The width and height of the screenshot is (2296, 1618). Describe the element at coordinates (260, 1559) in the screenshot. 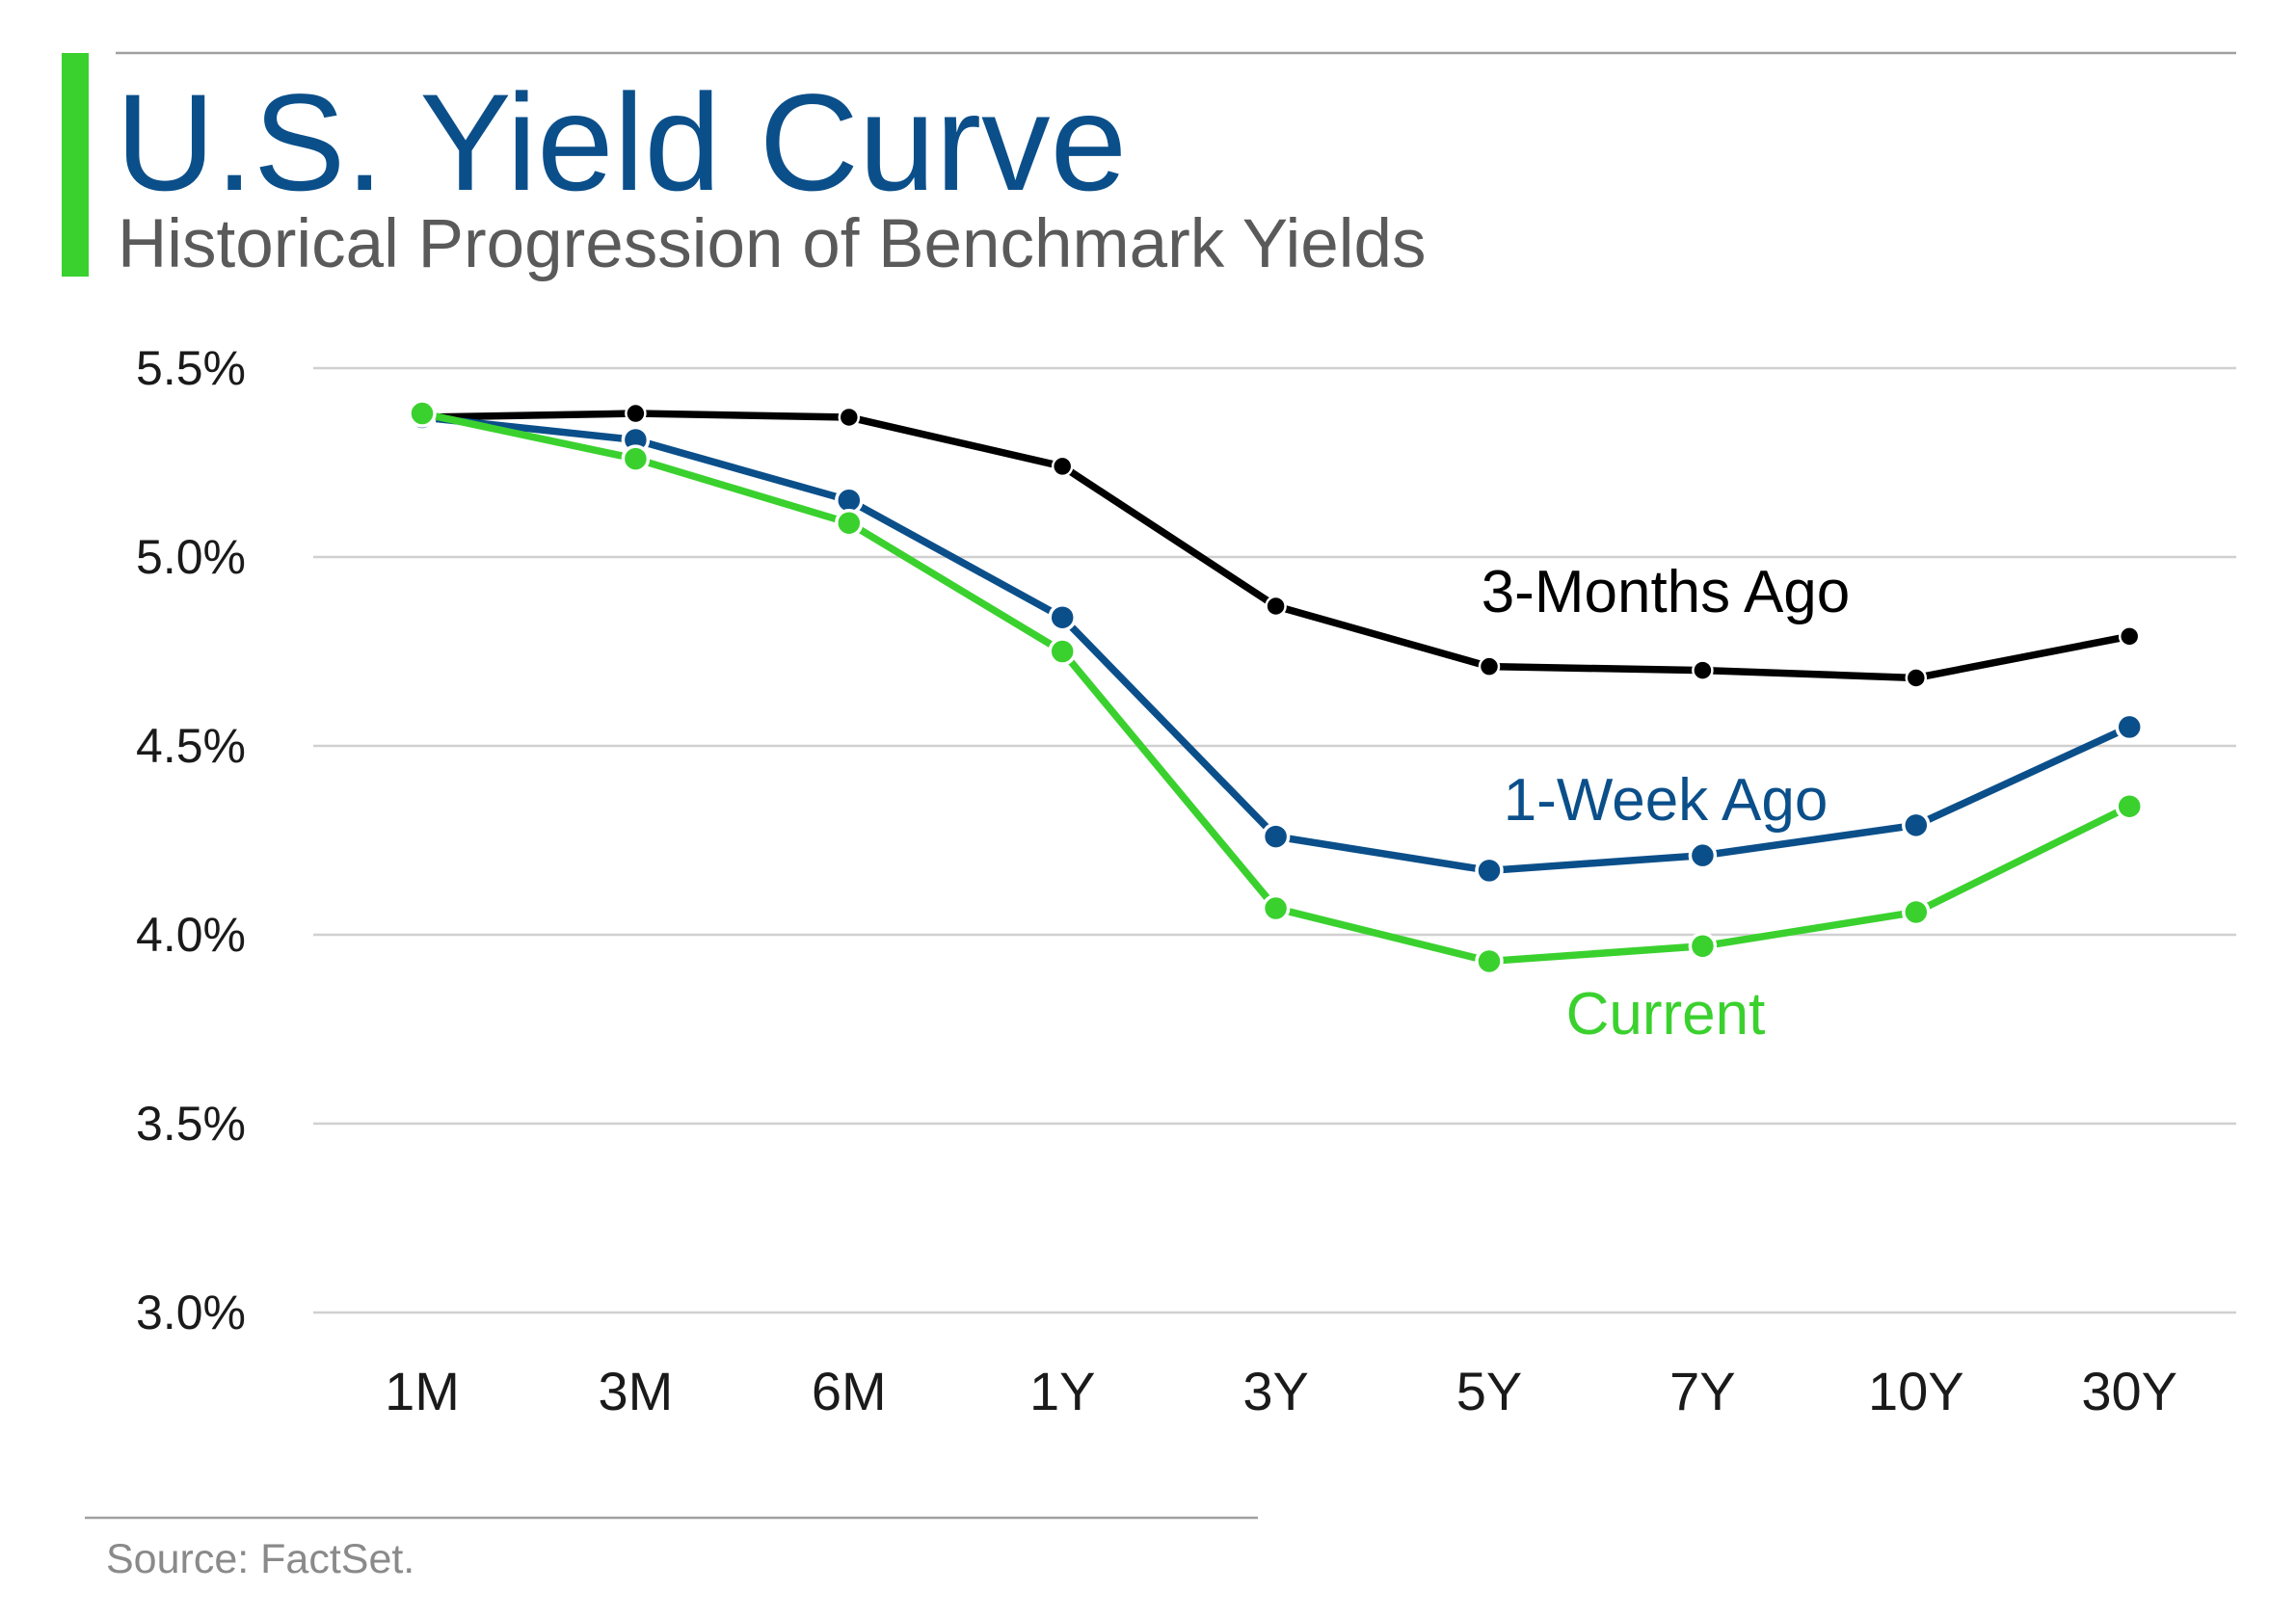

I see `source-note: Source: FactSet.` at that location.